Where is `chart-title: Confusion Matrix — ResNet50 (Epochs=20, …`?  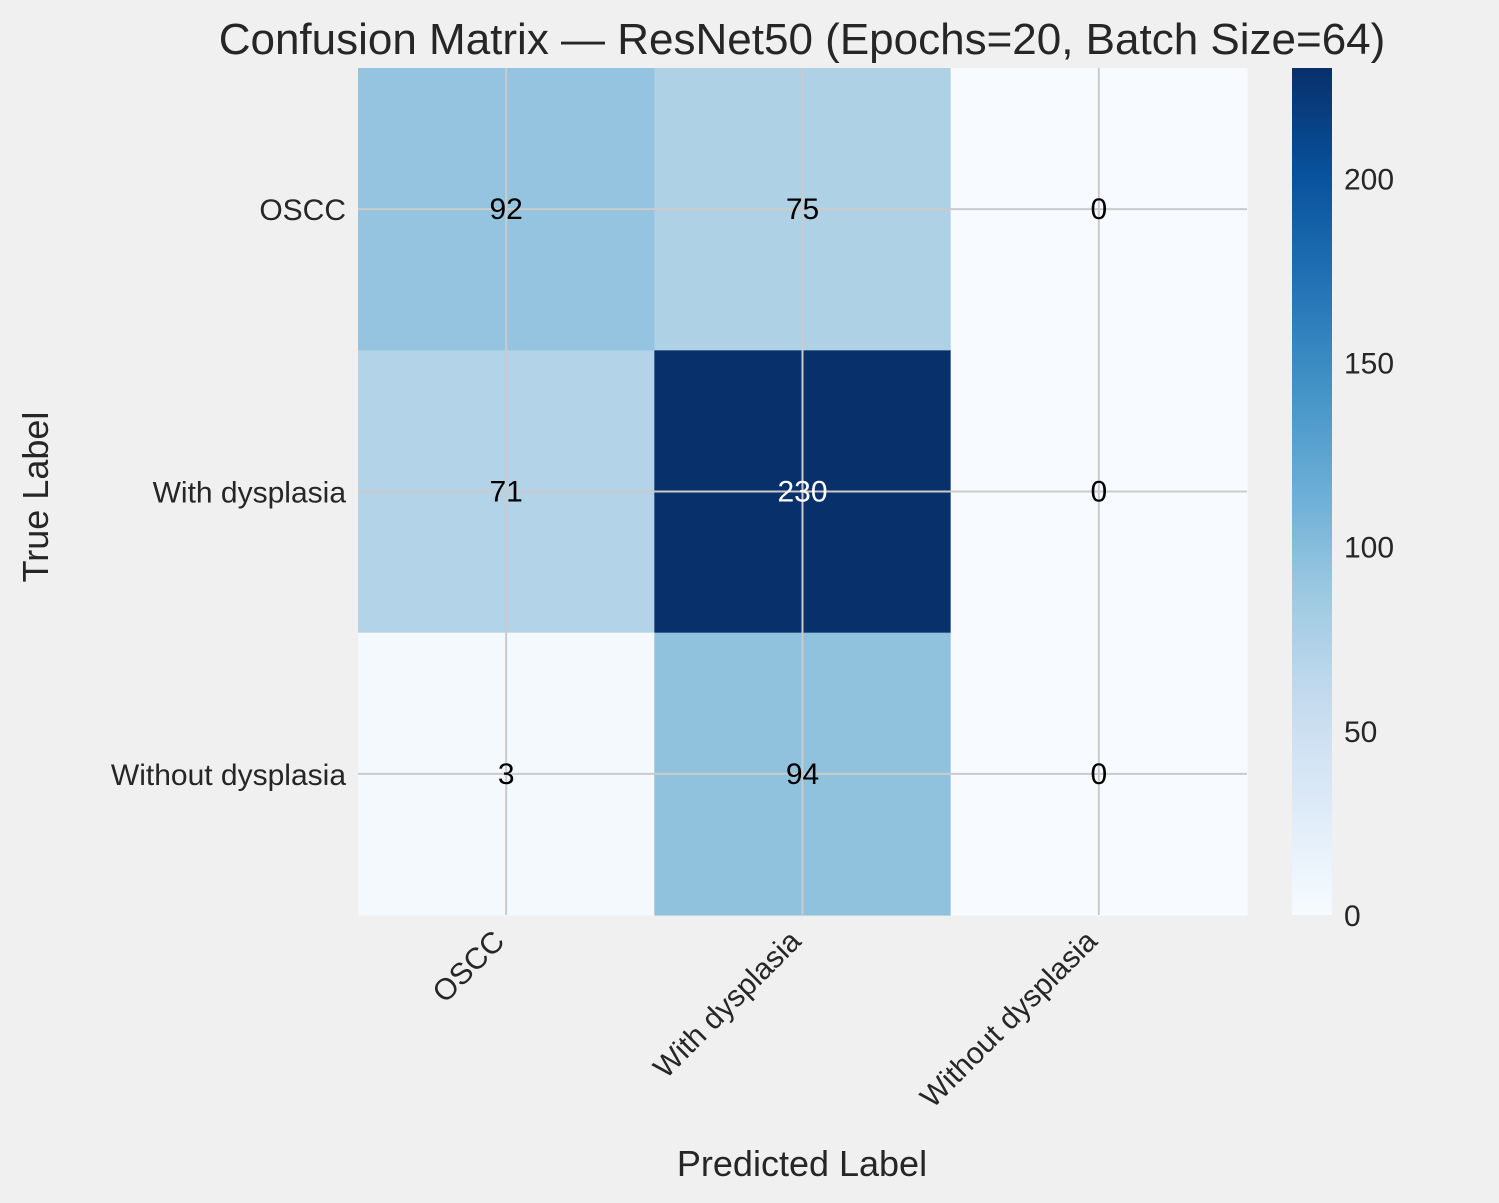
chart-title: Confusion Matrix — ResNet50 (Epochs=20, … is located at coordinates (802, 39).